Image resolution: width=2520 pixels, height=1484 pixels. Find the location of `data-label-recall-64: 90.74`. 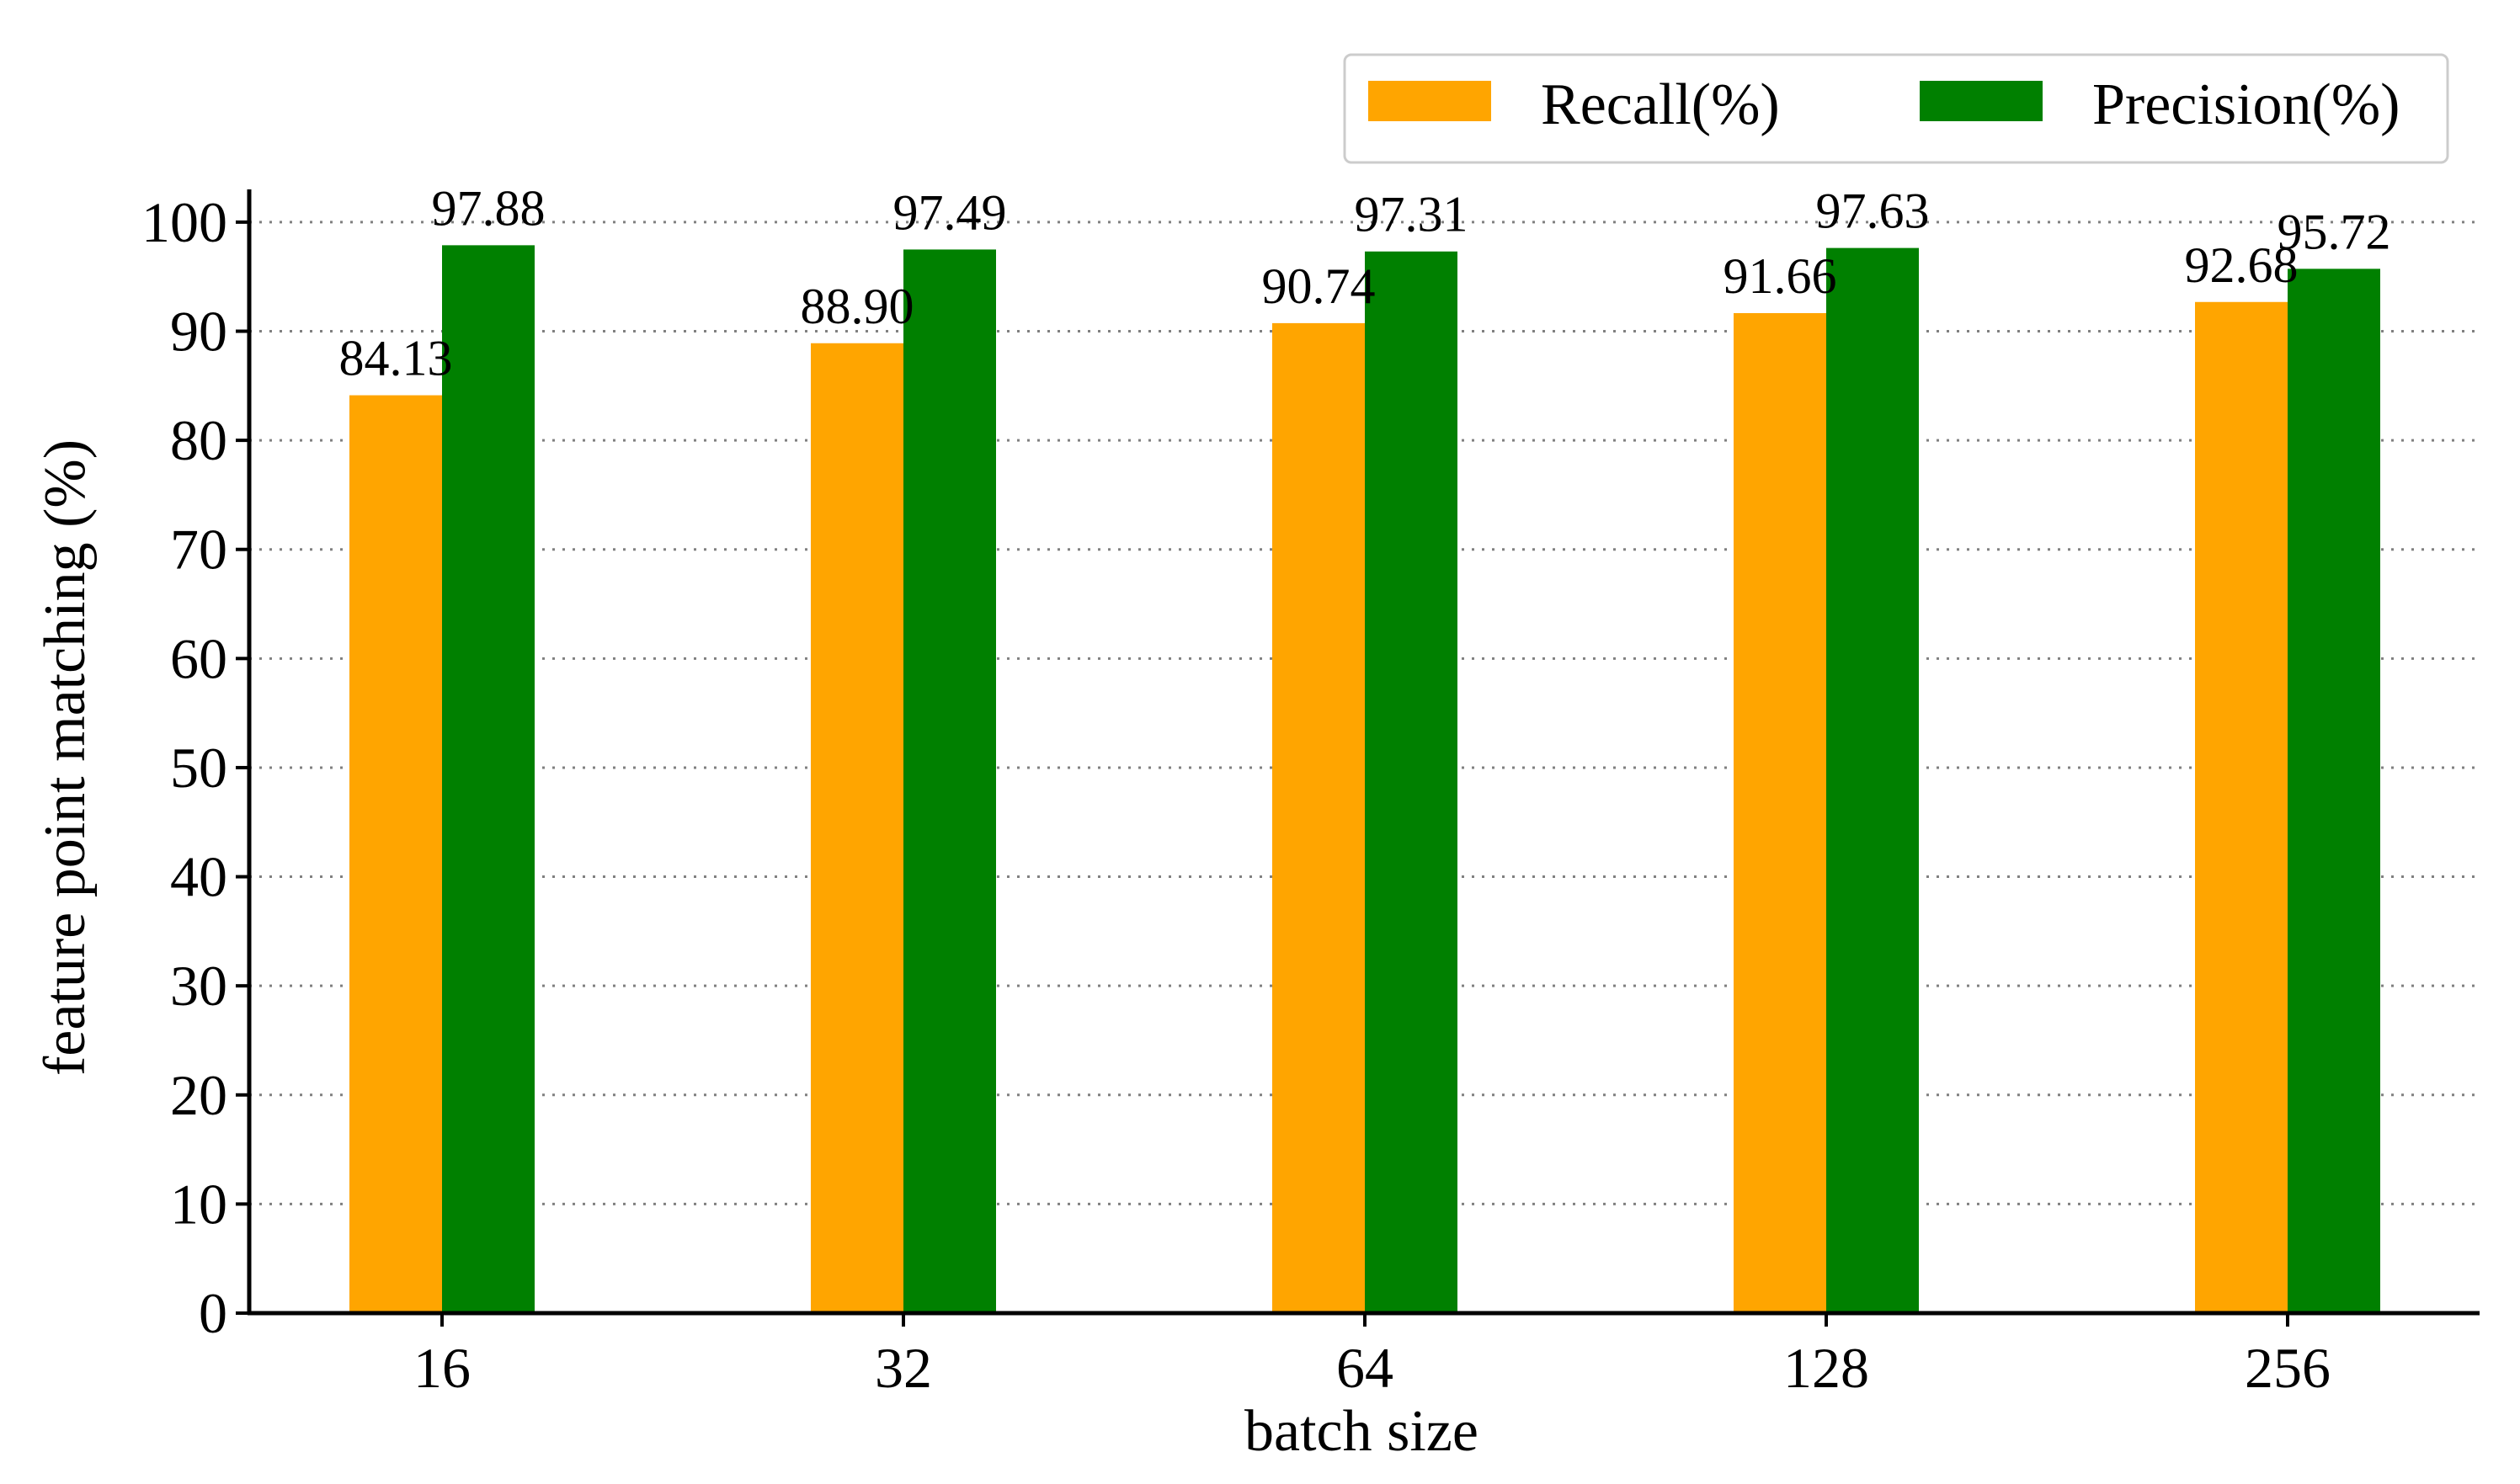

data-label-recall-64: 90.74 is located at coordinates (1319, 286).